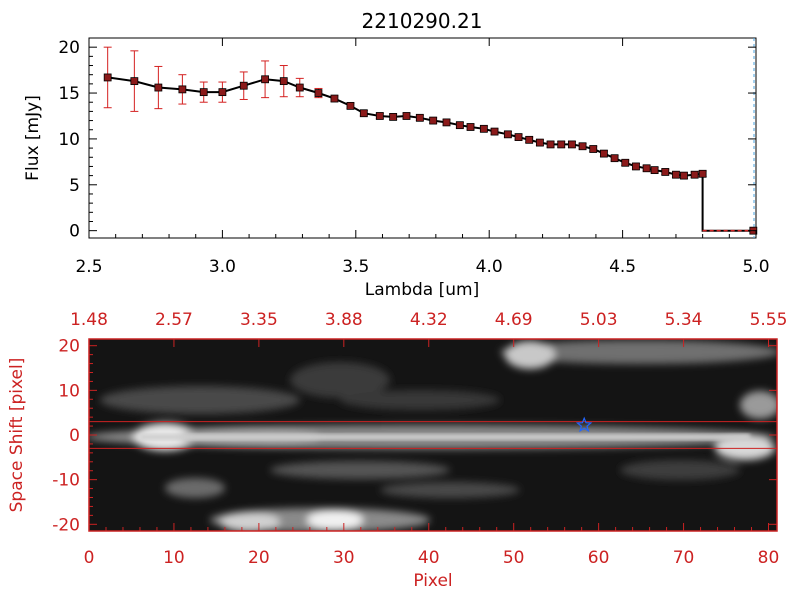 This screenshot has height=600, width=800. I want to click on image-x-tick-label: 50, so click(514, 558).